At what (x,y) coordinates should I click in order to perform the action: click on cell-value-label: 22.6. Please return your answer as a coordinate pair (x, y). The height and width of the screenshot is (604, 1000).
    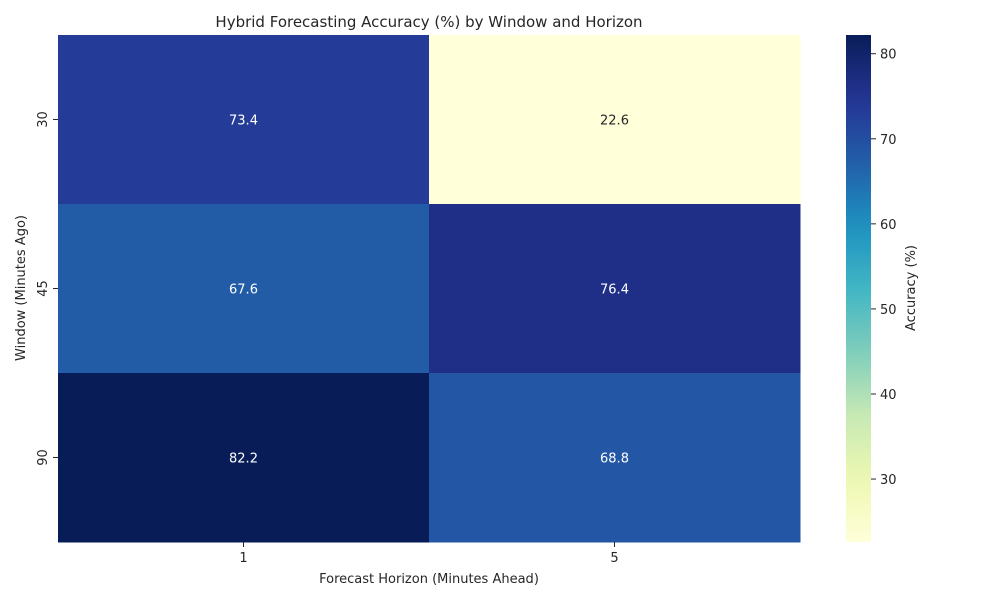
    Looking at the image, I should click on (614, 121).